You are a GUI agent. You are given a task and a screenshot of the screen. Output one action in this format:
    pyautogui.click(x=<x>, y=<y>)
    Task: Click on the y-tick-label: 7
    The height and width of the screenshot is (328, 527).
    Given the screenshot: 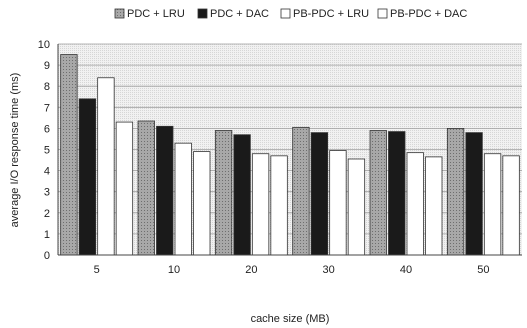 What is the action you would take?
    pyautogui.click(x=47, y=108)
    